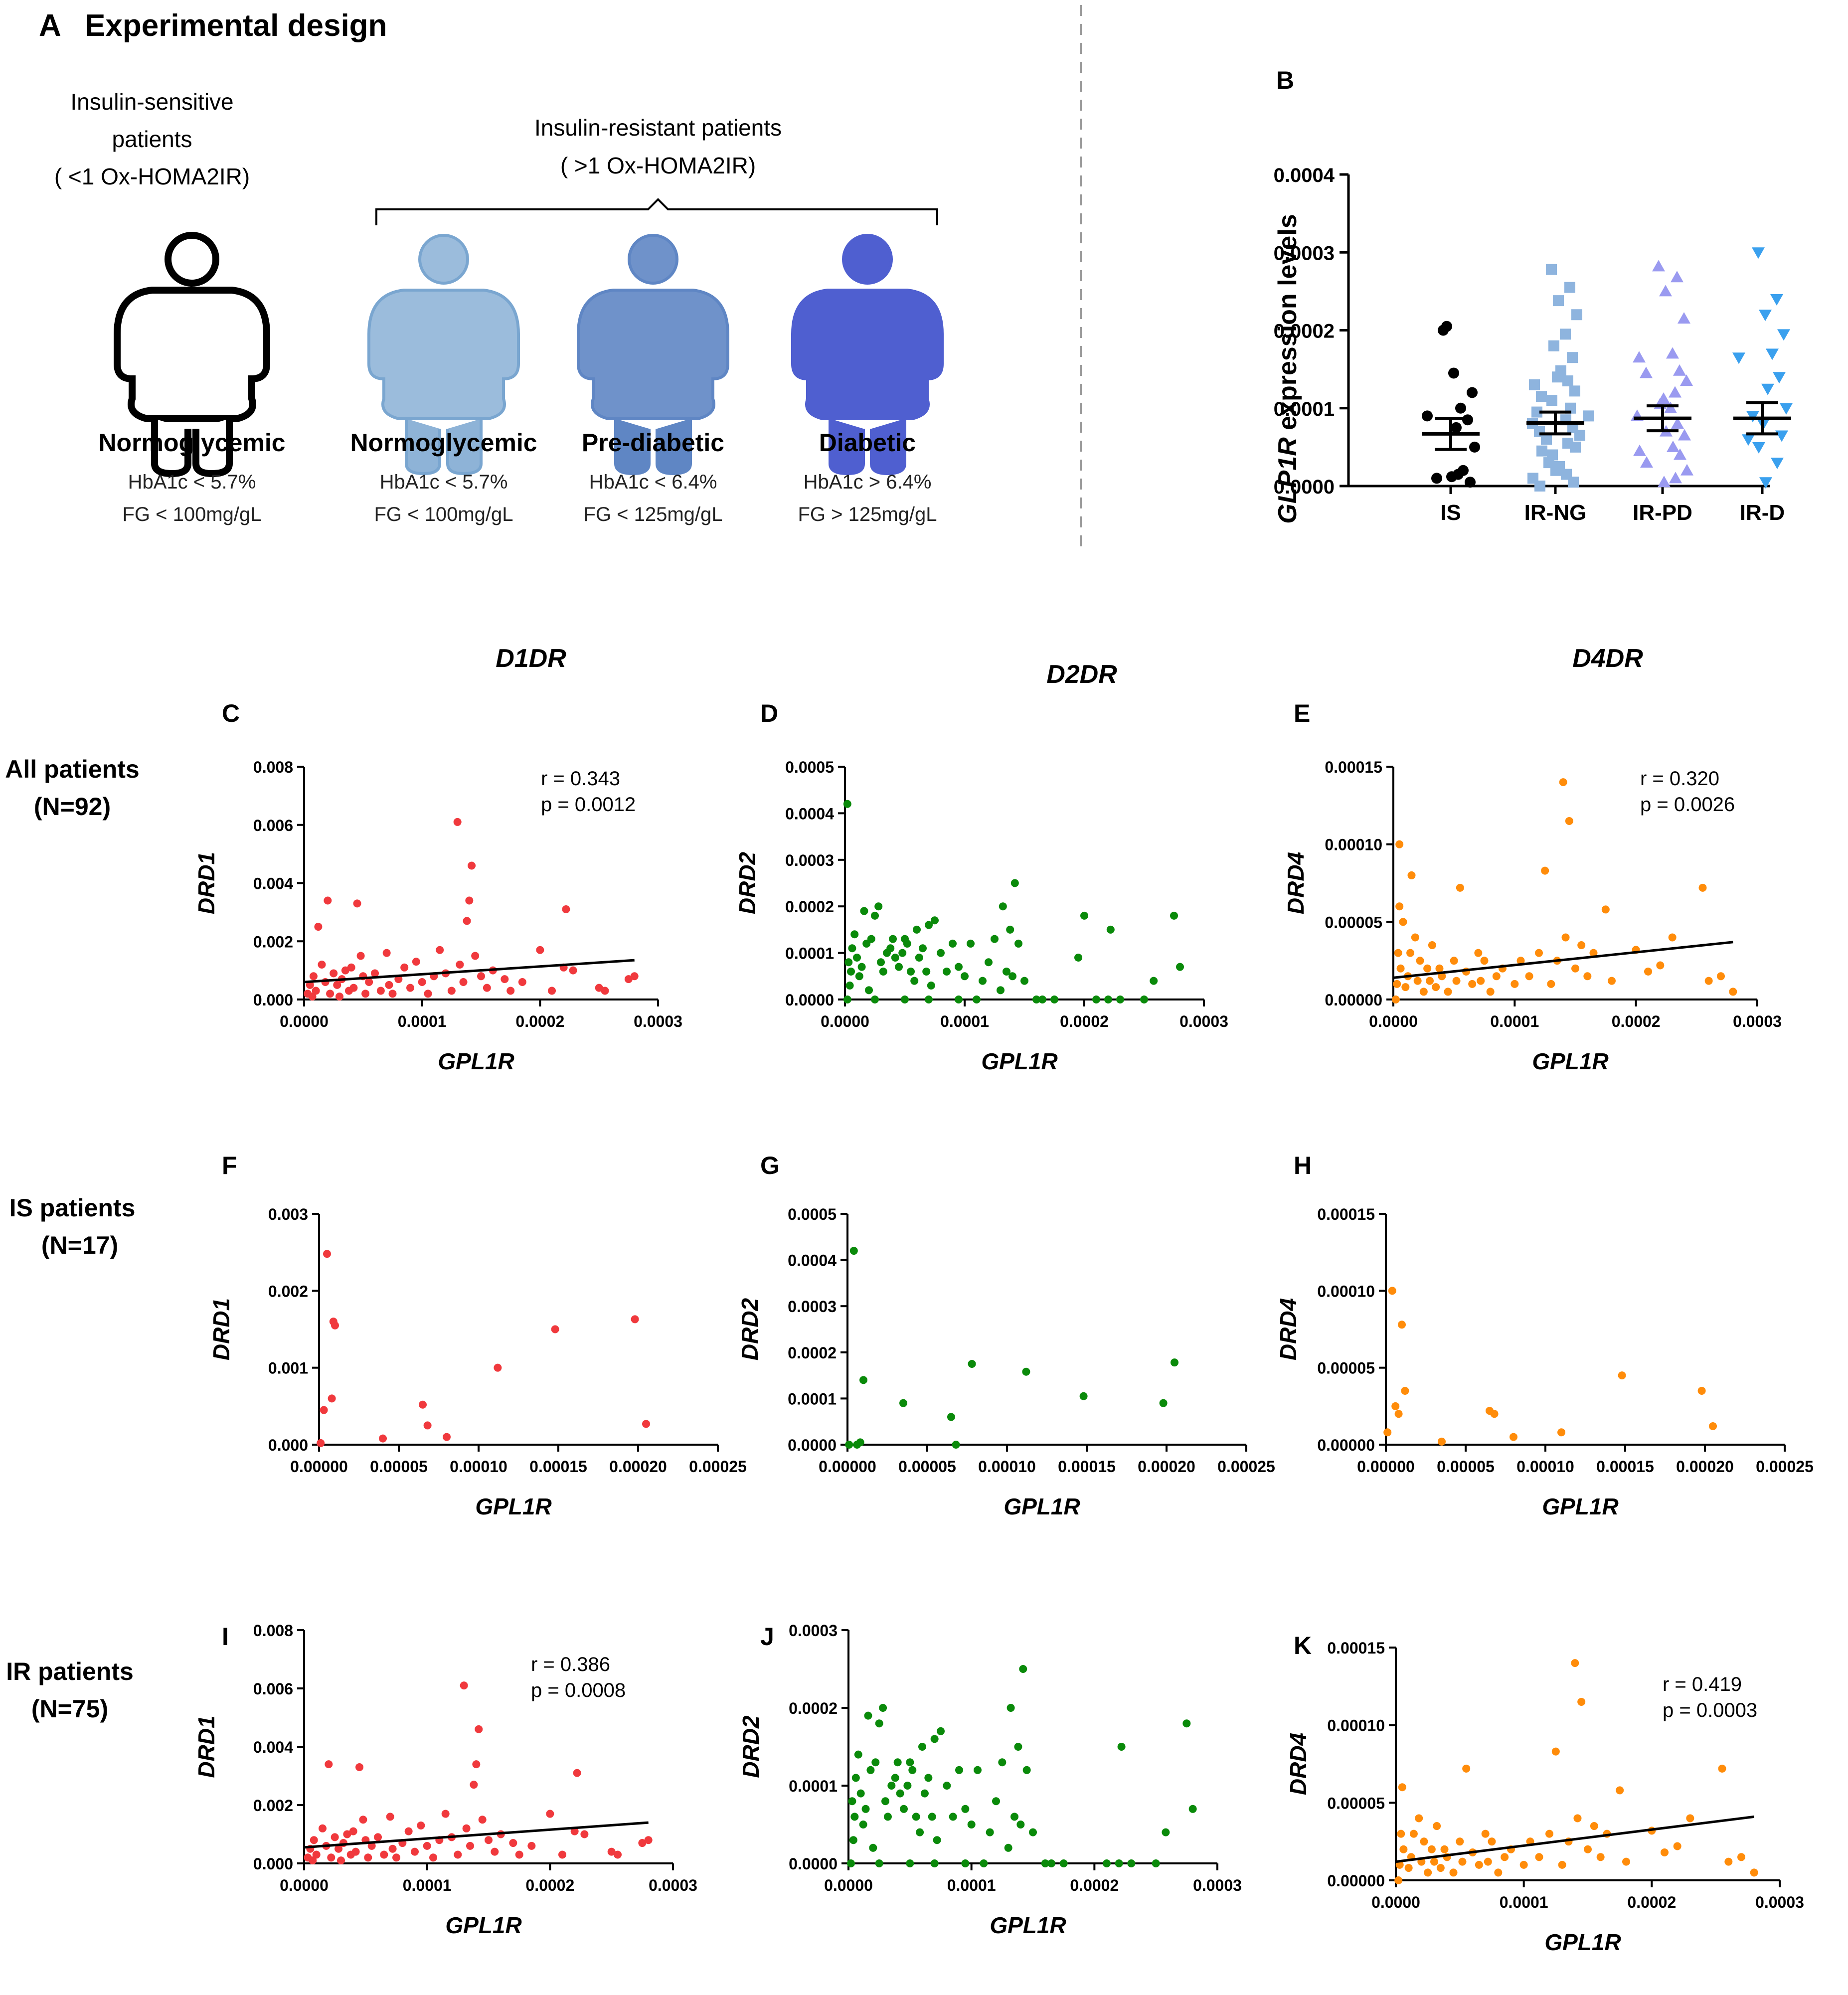  Describe the element at coordinates (192, 448) in the screenshot. I see `person-legs-icon` at that location.